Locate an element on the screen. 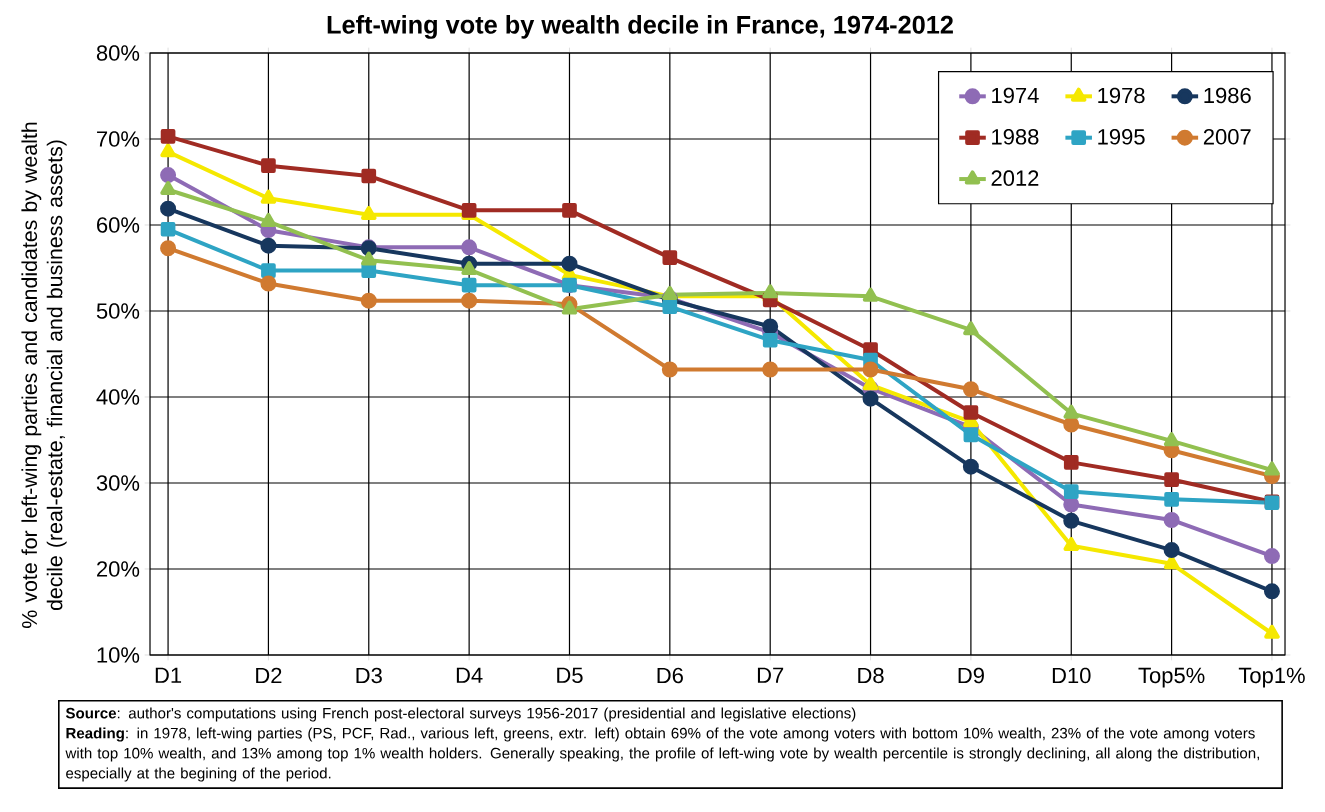  legend-label: 1986 is located at coordinates (1227, 95).